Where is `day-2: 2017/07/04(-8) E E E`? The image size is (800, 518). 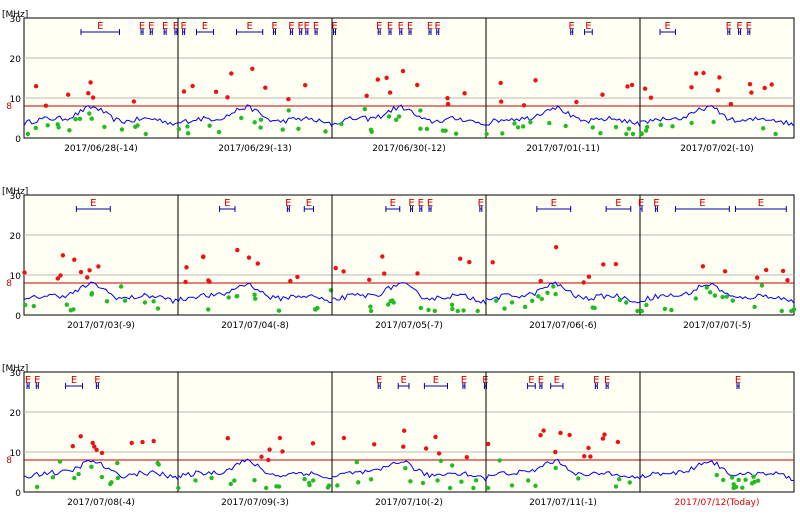
day-2: 2017/07/04(-8) E E E is located at coordinates (255, 263).